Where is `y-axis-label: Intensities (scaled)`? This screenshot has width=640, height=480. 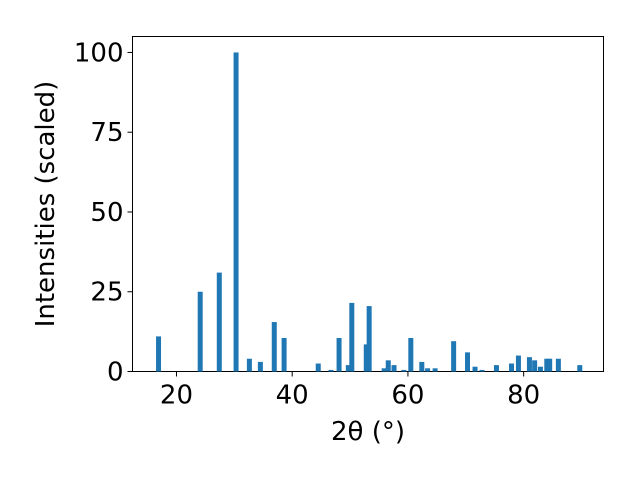 y-axis-label: Intensities (scaled) is located at coordinates (46, 204).